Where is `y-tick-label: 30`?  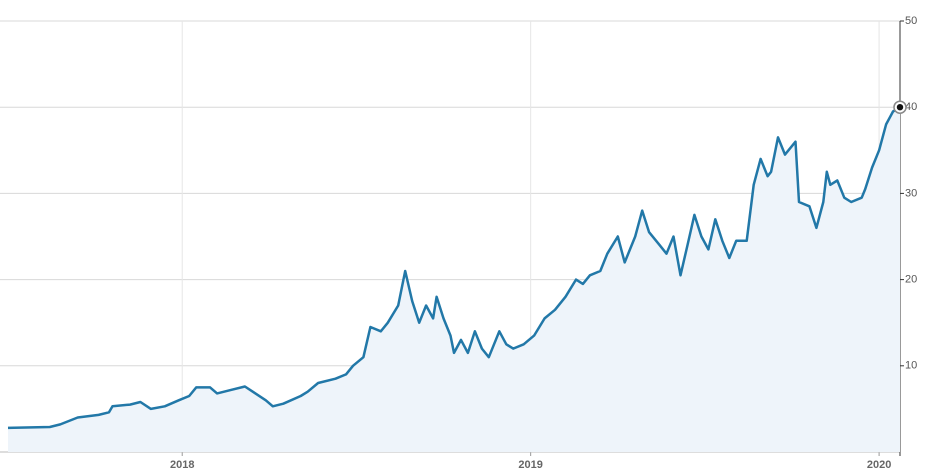 y-tick-label: 30 is located at coordinates (911, 193).